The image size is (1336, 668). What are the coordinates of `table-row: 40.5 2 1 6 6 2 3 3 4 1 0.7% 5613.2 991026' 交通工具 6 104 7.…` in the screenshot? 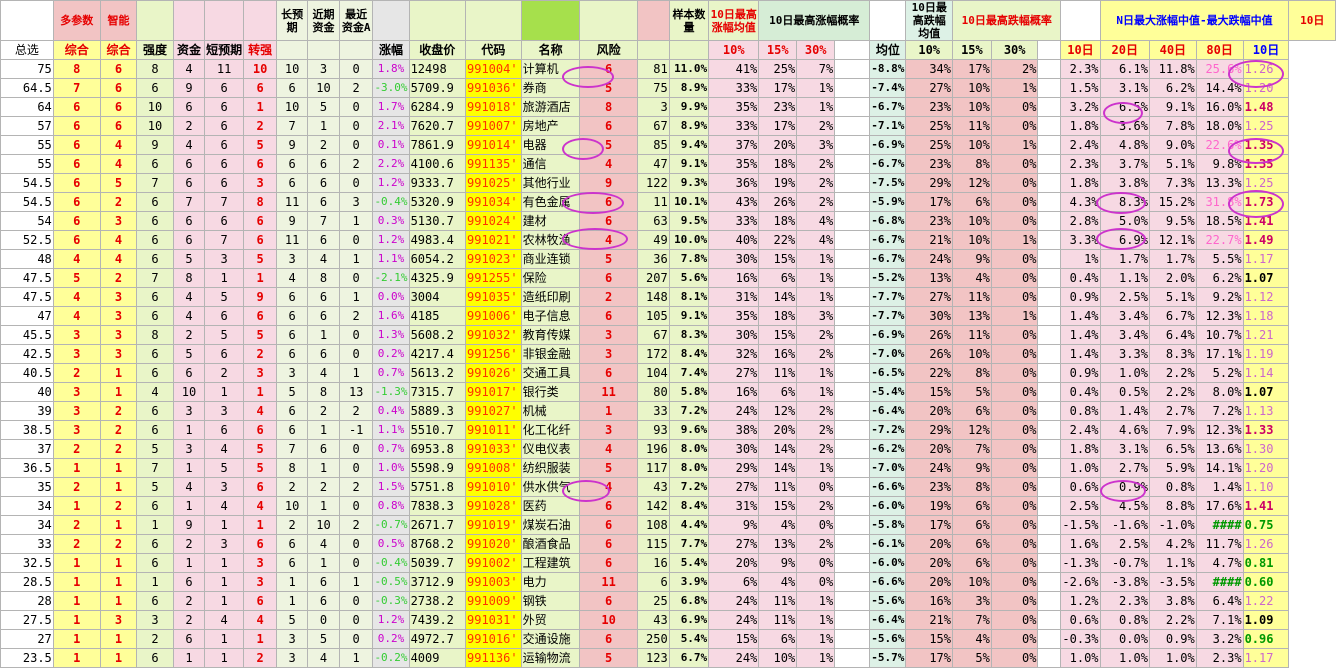 It's located at (668, 373).